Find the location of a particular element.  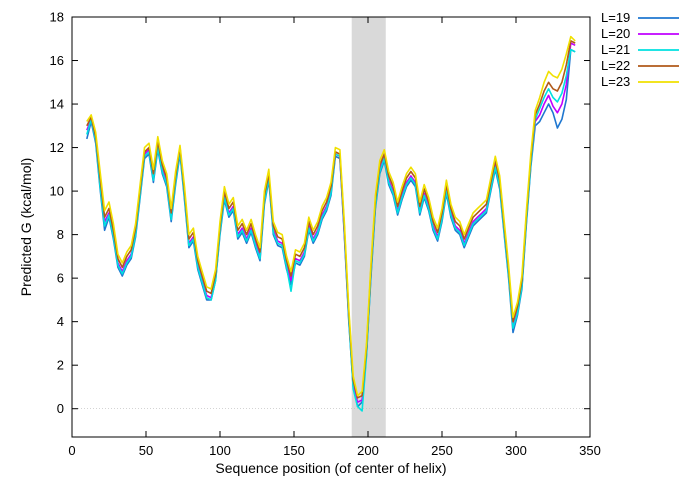

x-tick-label: 150 is located at coordinates (294, 450).